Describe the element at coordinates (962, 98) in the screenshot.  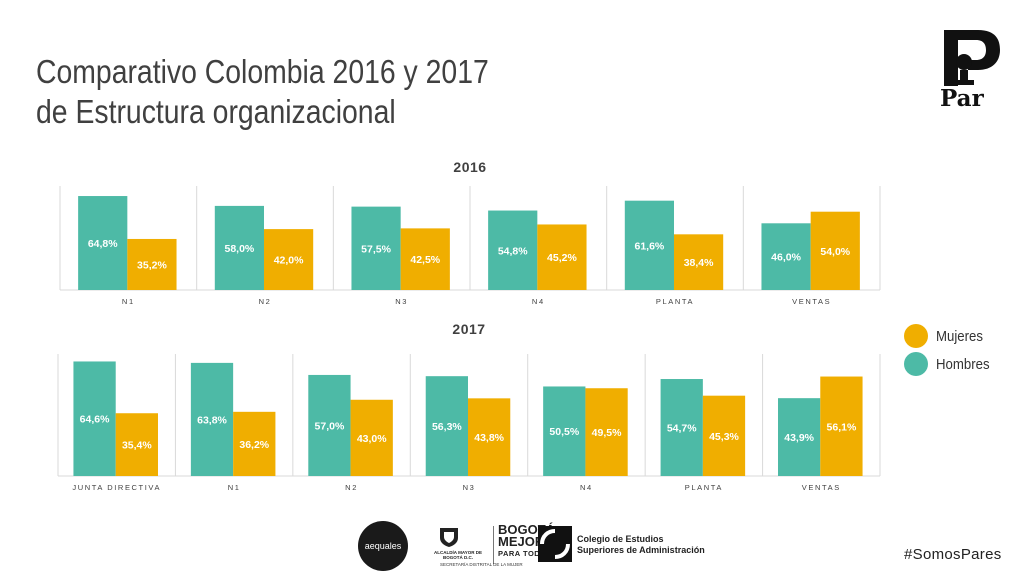
I see `par-logo-text: Par` at that location.